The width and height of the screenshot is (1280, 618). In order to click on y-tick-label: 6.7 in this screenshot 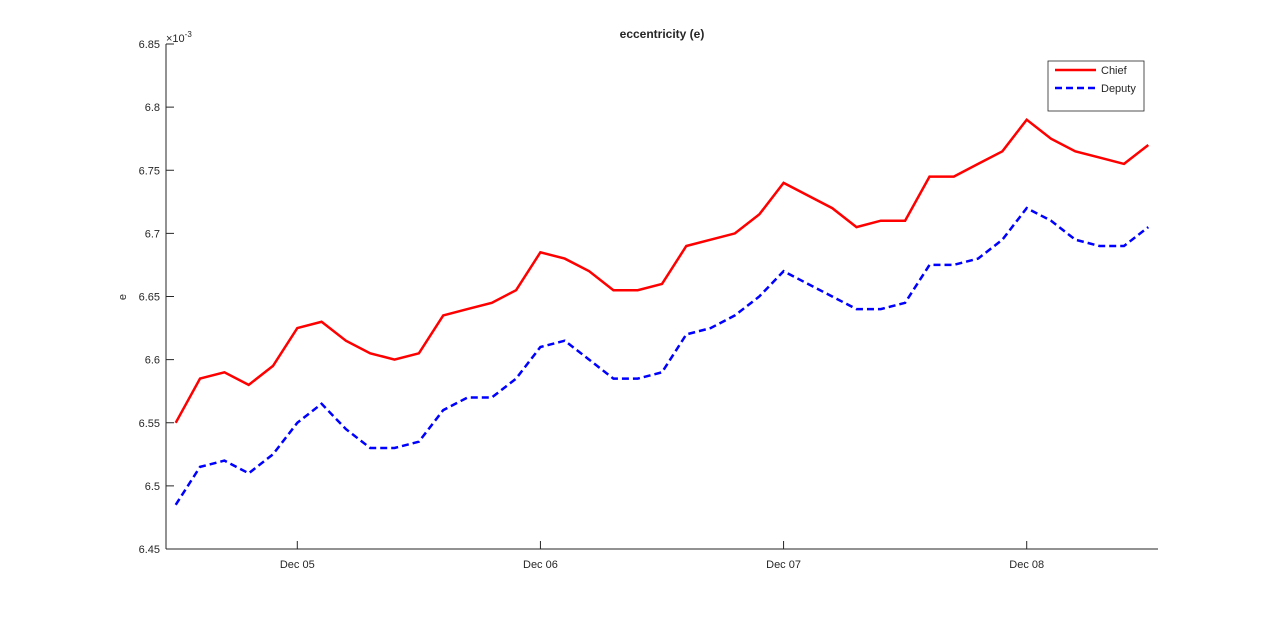, I will do `click(152, 234)`.